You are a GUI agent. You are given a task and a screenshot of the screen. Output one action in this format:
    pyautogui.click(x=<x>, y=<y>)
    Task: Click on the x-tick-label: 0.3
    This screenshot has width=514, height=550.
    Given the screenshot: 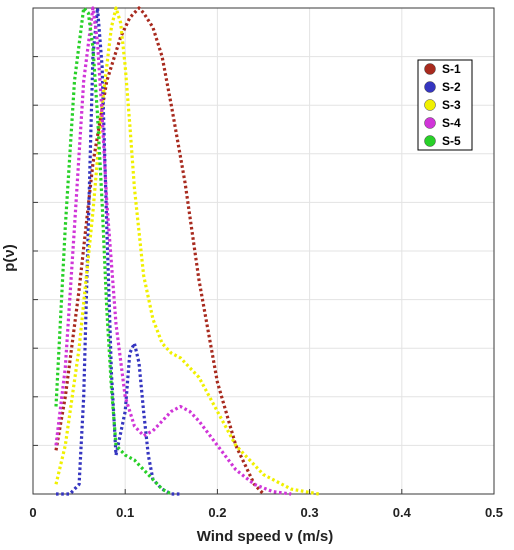 What is the action you would take?
    pyautogui.click(x=310, y=512)
    